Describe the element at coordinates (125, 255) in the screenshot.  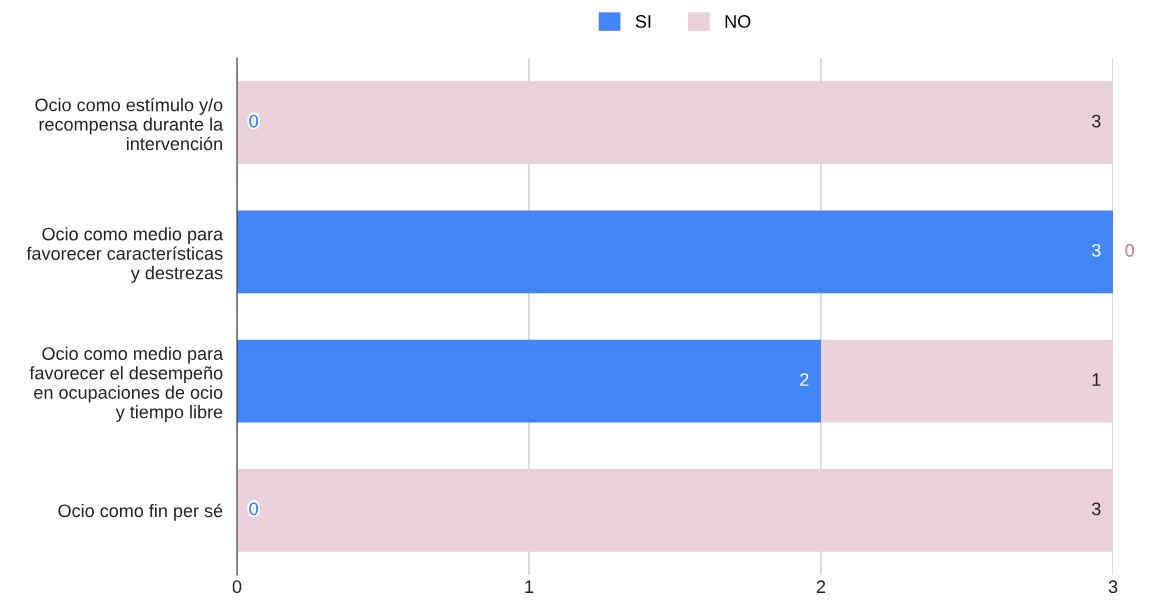
I see `y-tick-label: Ocio como medio para favorecer características y destrezas` at that location.